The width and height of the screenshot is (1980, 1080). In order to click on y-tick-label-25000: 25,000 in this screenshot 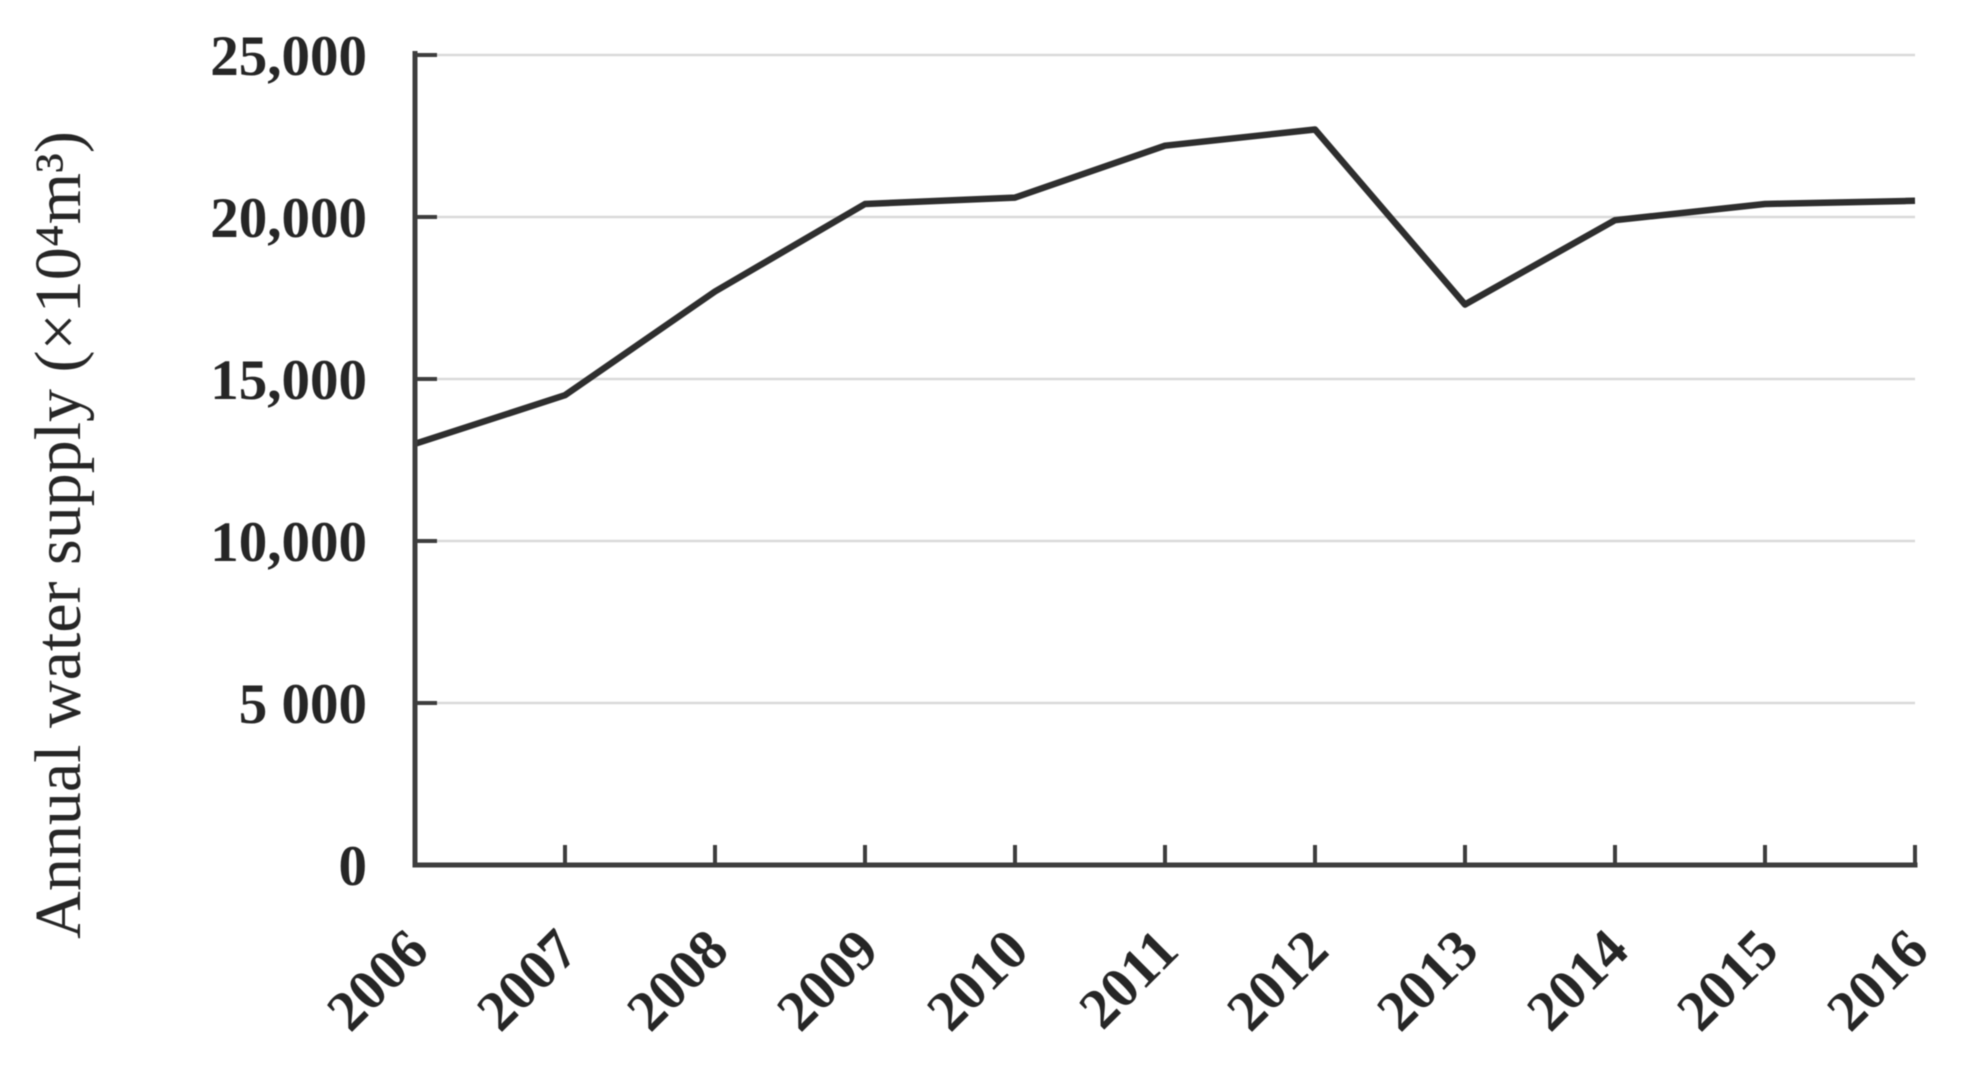, I will do `click(288, 56)`.